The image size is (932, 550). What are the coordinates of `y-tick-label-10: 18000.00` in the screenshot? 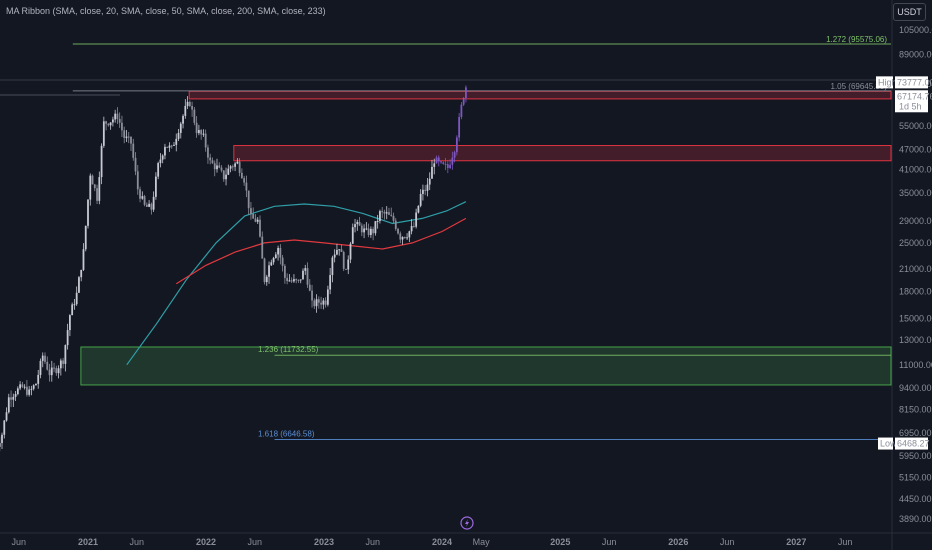 It's located at (915, 292).